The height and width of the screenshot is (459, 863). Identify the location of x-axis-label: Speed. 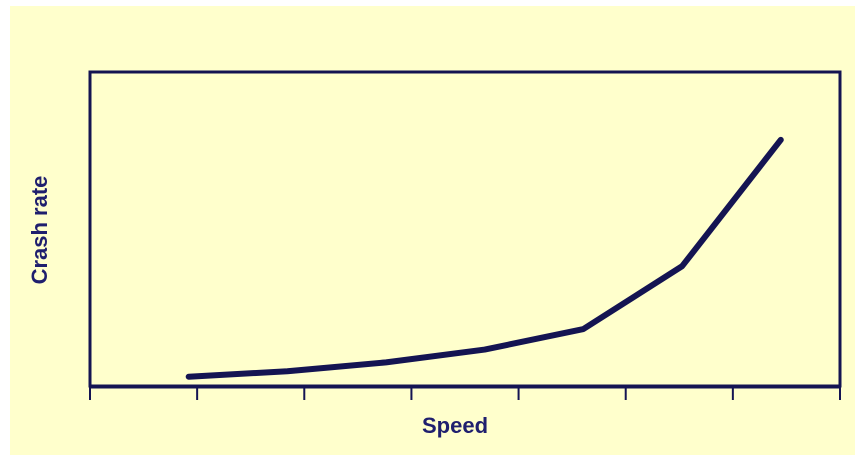
(455, 425).